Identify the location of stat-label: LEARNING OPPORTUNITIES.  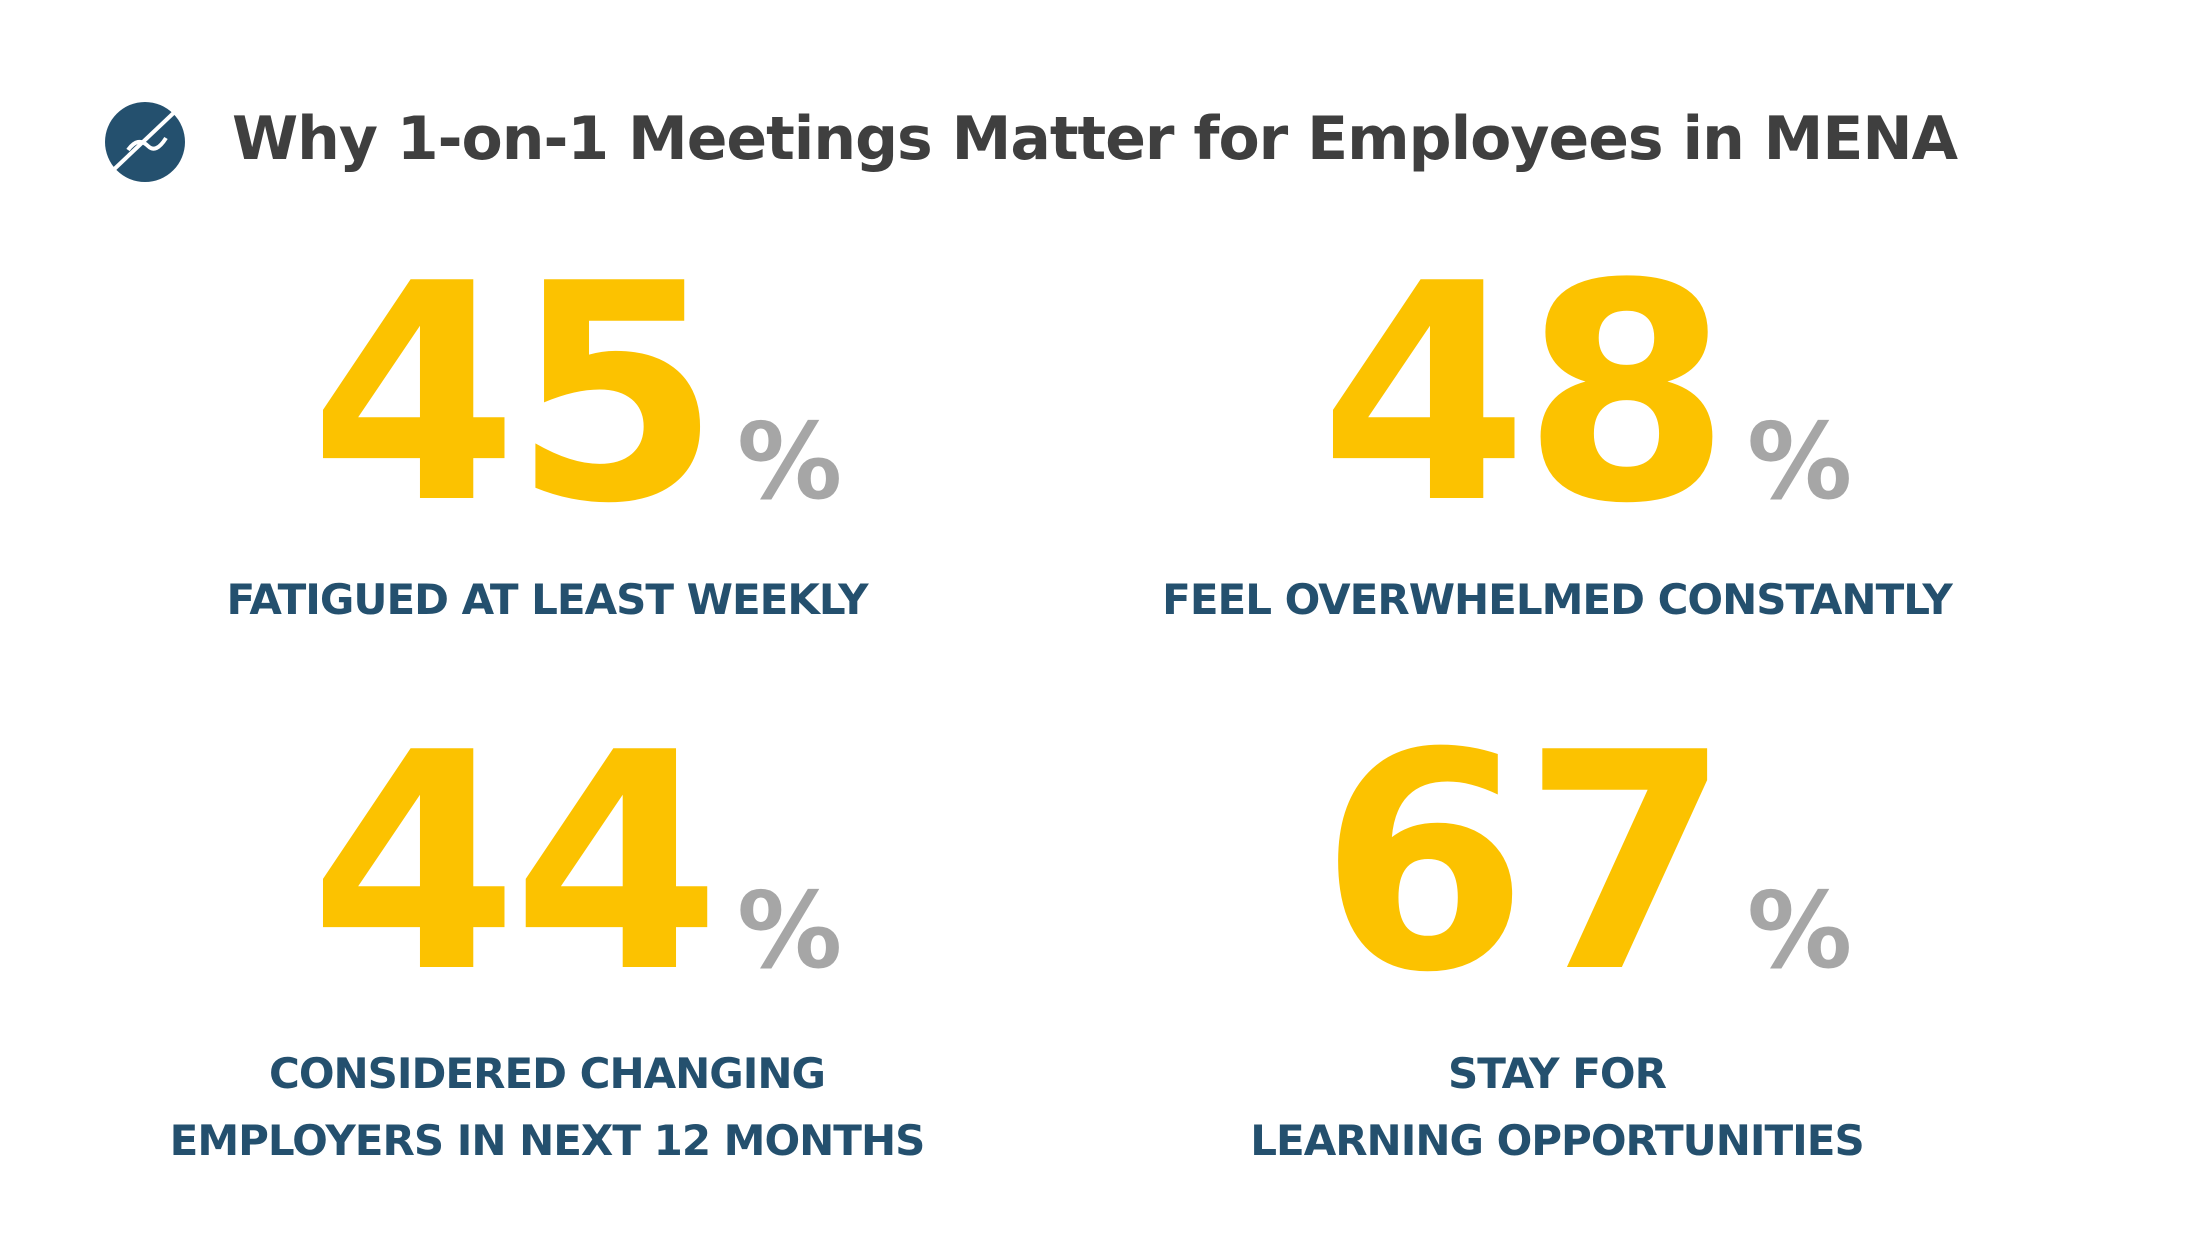
(1557, 1140).